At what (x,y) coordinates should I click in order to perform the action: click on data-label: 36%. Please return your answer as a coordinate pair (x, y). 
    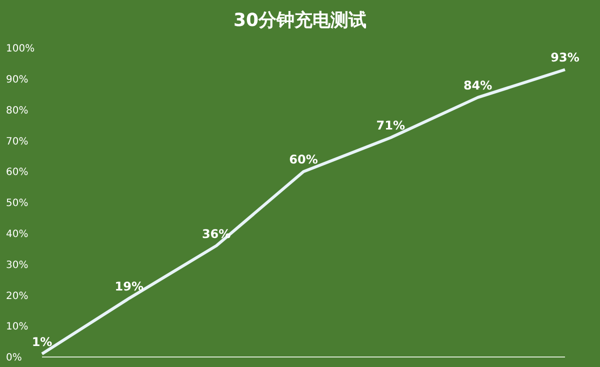
    Looking at the image, I should click on (216, 233).